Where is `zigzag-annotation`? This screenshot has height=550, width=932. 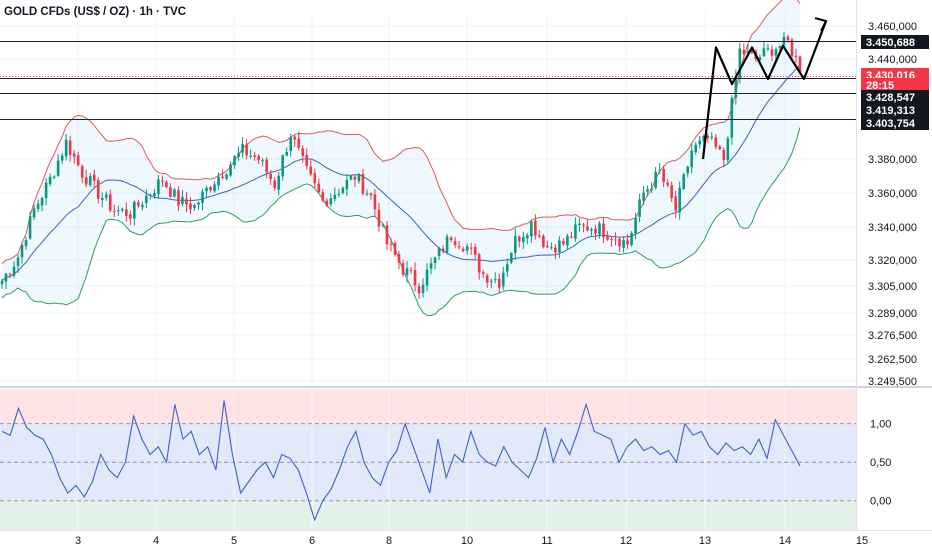
zigzag-annotation is located at coordinates (764, 90).